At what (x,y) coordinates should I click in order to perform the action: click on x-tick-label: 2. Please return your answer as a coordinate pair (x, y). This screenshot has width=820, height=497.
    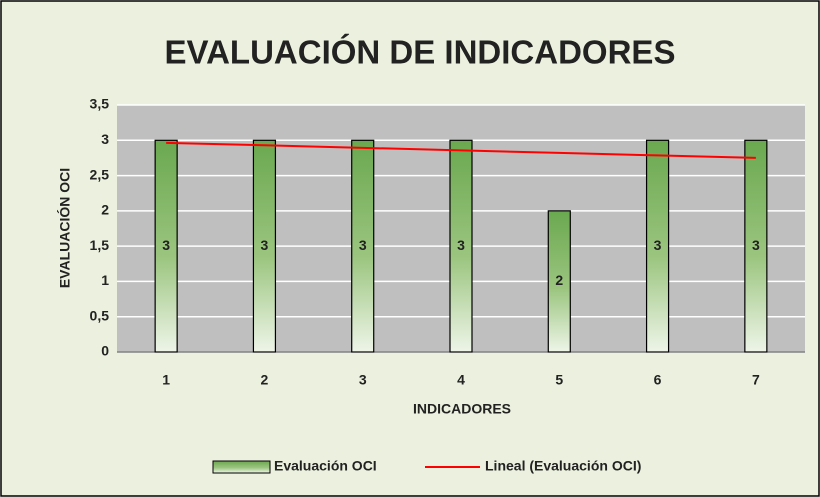
    Looking at the image, I should click on (265, 380).